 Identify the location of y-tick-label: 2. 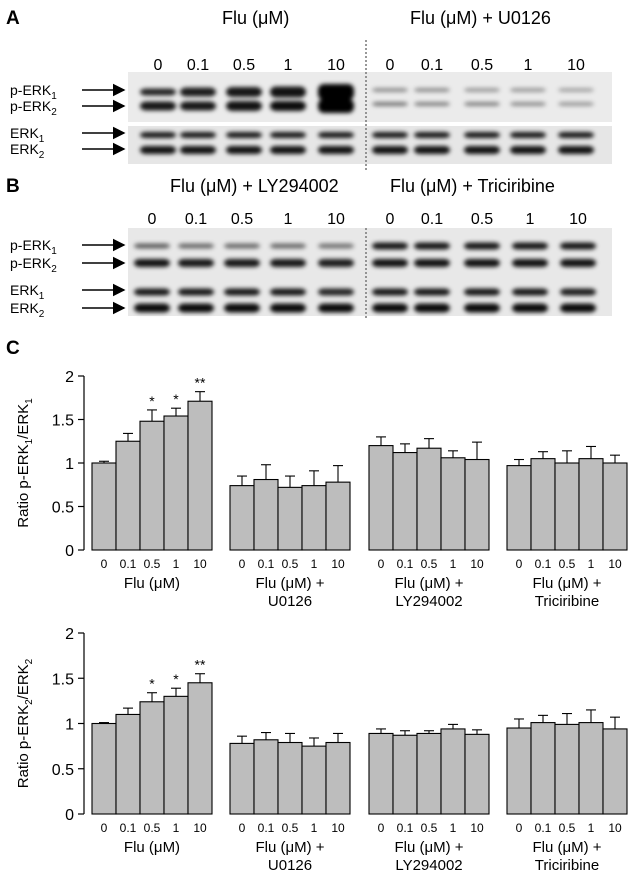
(69, 377).